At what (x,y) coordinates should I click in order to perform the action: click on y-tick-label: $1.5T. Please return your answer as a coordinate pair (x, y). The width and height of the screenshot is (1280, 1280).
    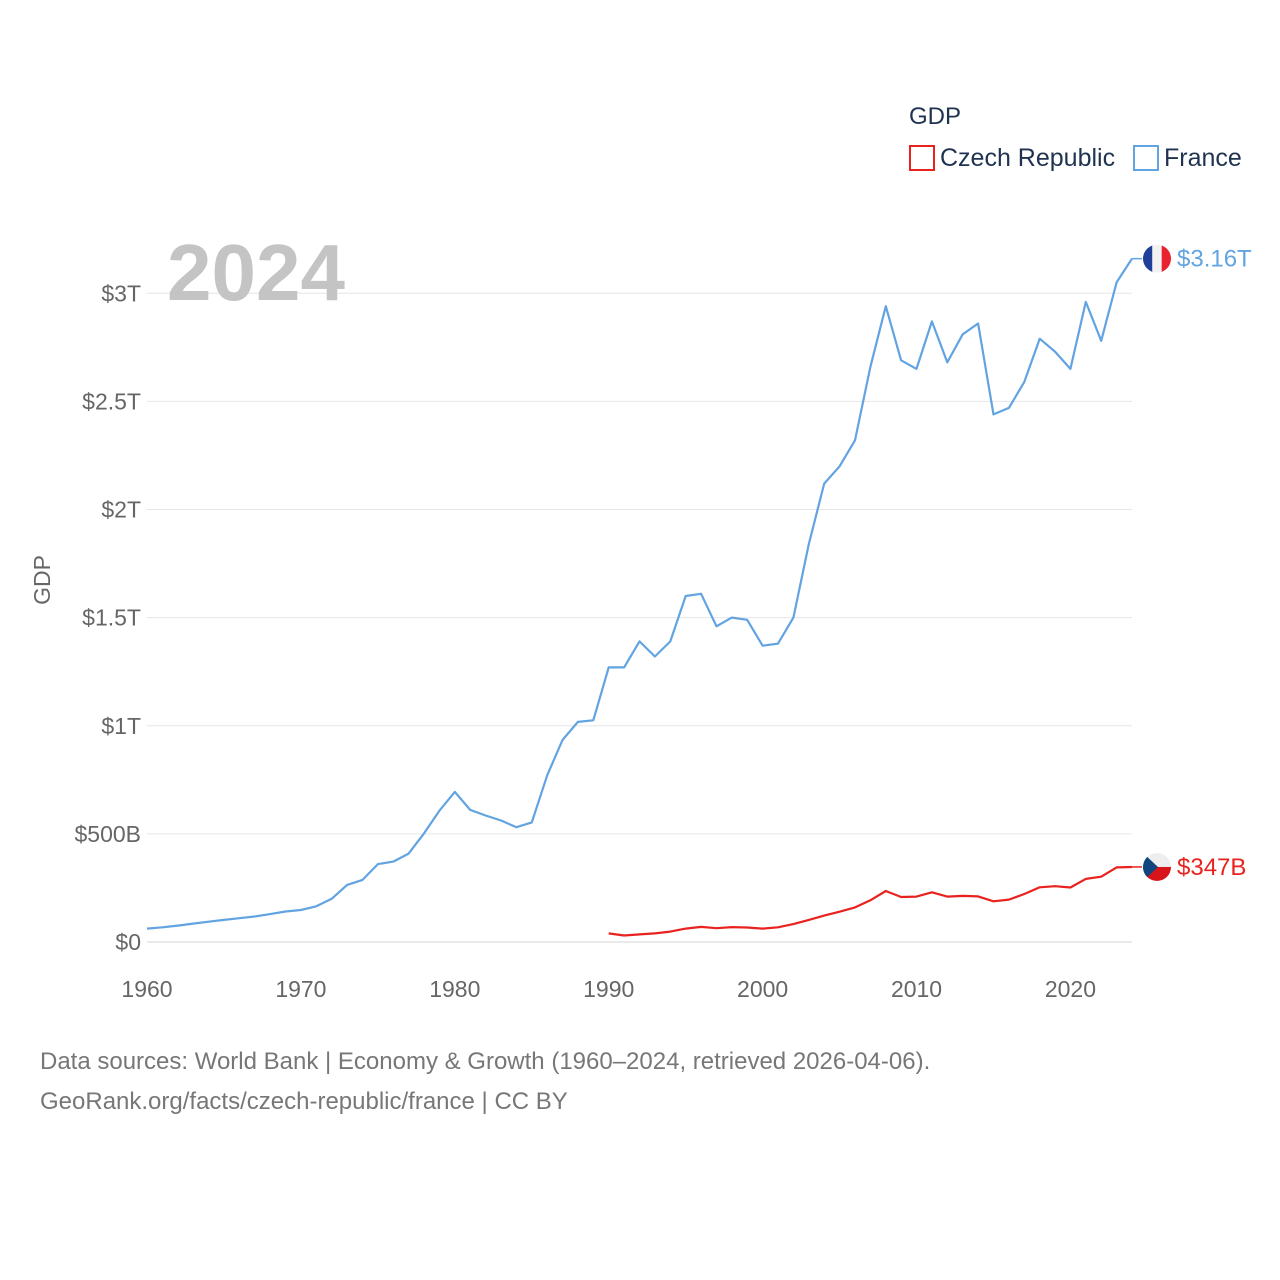
    Looking at the image, I should click on (111, 618).